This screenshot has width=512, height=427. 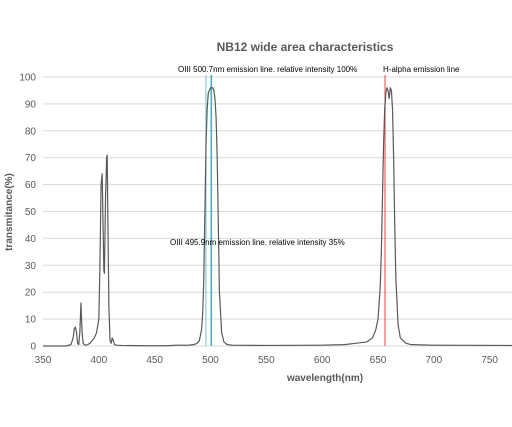 I want to click on y-axis-label: transmitance(%), so click(x=9, y=212).